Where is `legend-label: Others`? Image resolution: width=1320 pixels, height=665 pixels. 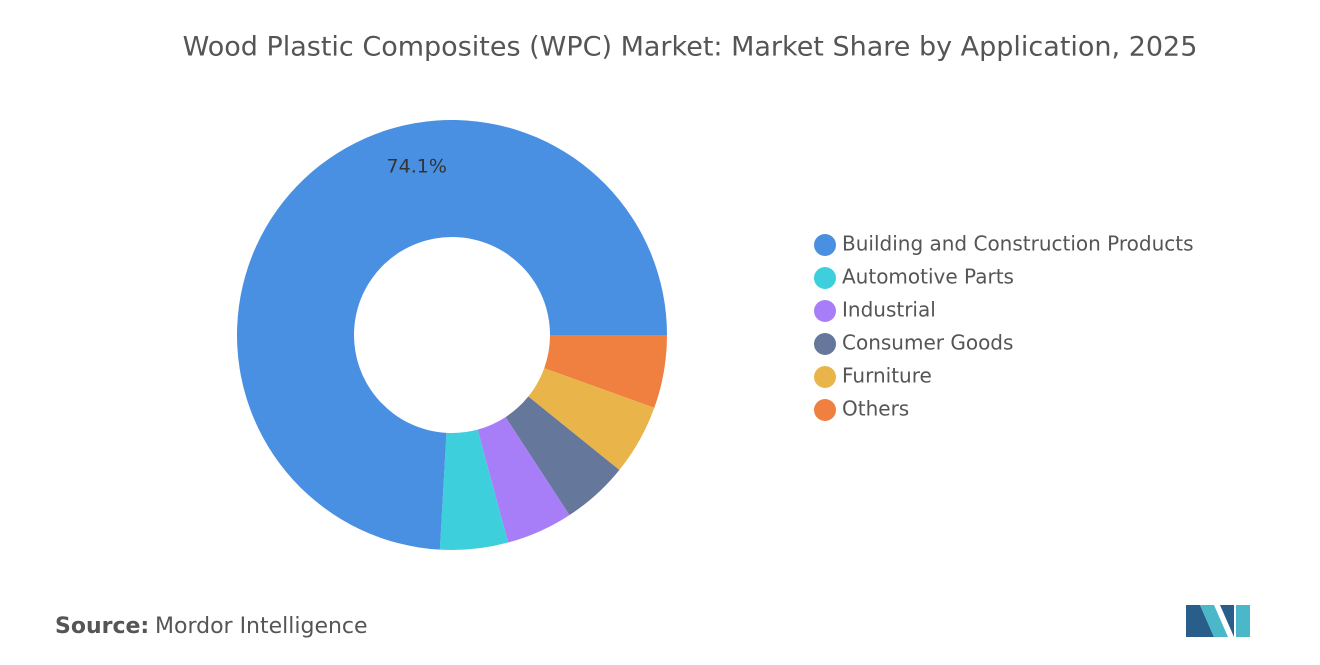
legend-label: Others is located at coordinates (875, 409).